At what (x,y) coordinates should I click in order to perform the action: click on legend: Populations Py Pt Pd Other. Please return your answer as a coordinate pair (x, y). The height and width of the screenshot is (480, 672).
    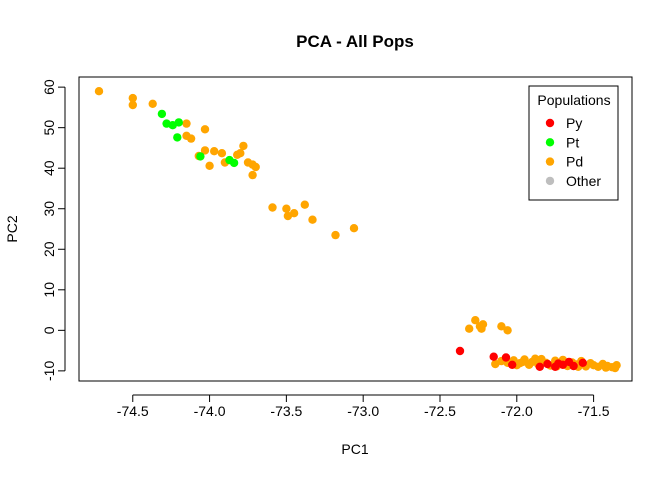
    Looking at the image, I should click on (573, 143).